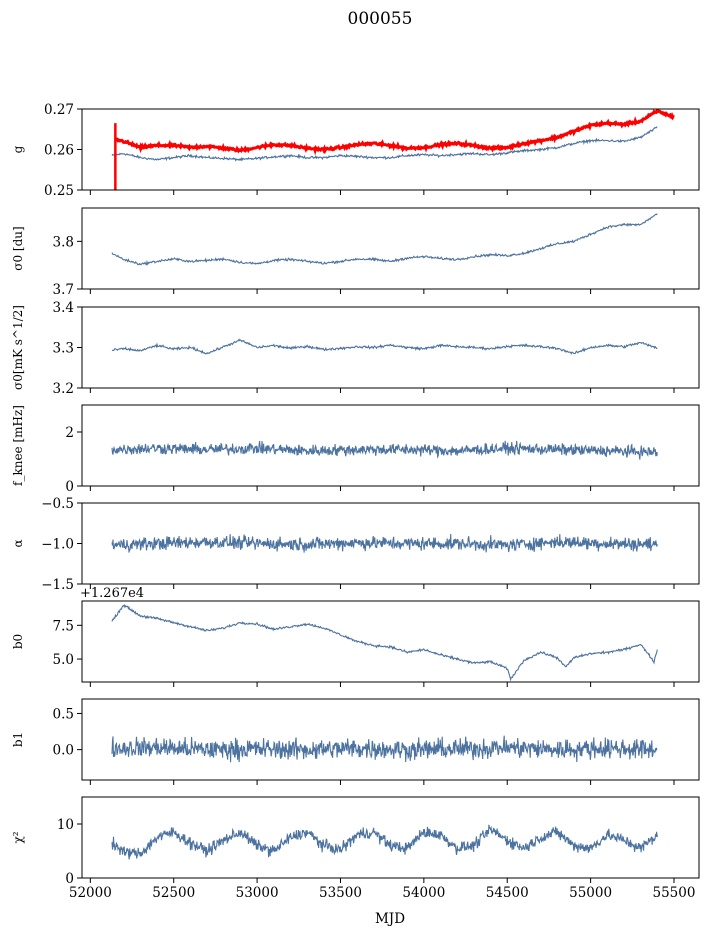  I want to click on subplot-4: 0 2 f_knee [mHz], so click(355, 449).